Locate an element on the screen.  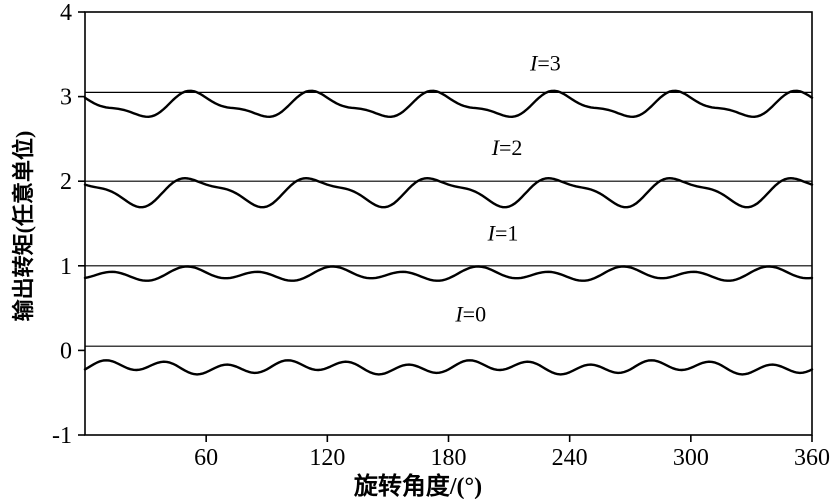
x-tick-label: 60 is located at coordinates (206, 458).